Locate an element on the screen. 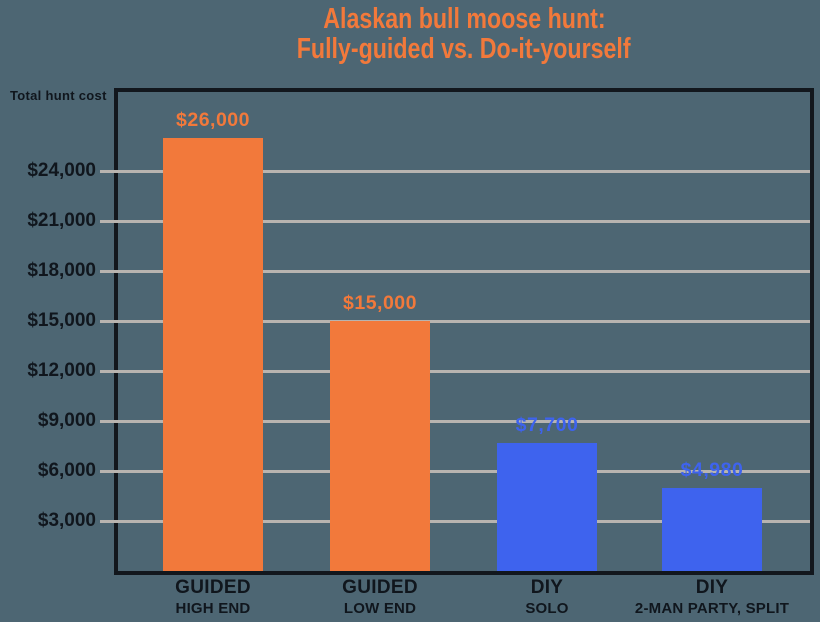  x-tick-label: DIY SOLO is located at coordinates (547, 597).